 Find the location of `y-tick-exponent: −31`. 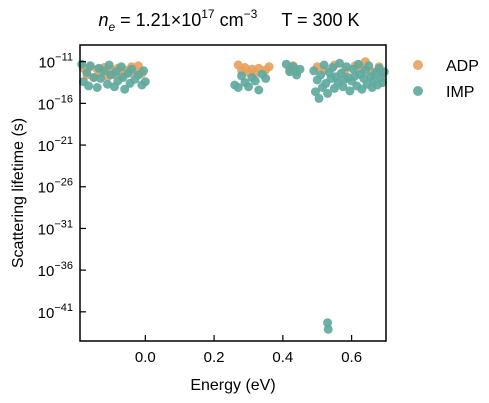

y-tick-exponent: −31 is located at coordinates (63, 224).